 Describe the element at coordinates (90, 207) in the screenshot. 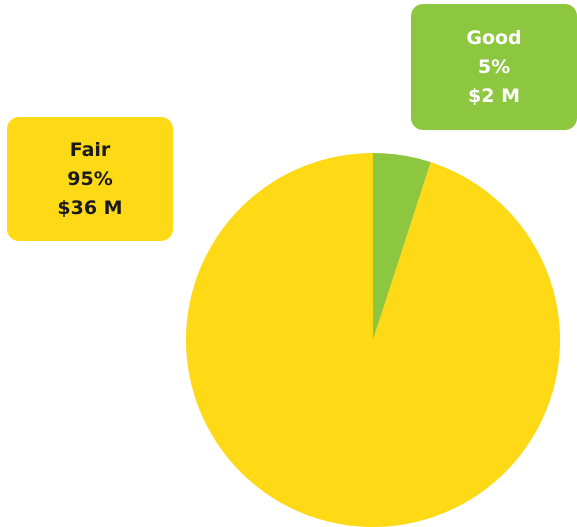

I see `callout-fair-amount: $36 M` at that location.